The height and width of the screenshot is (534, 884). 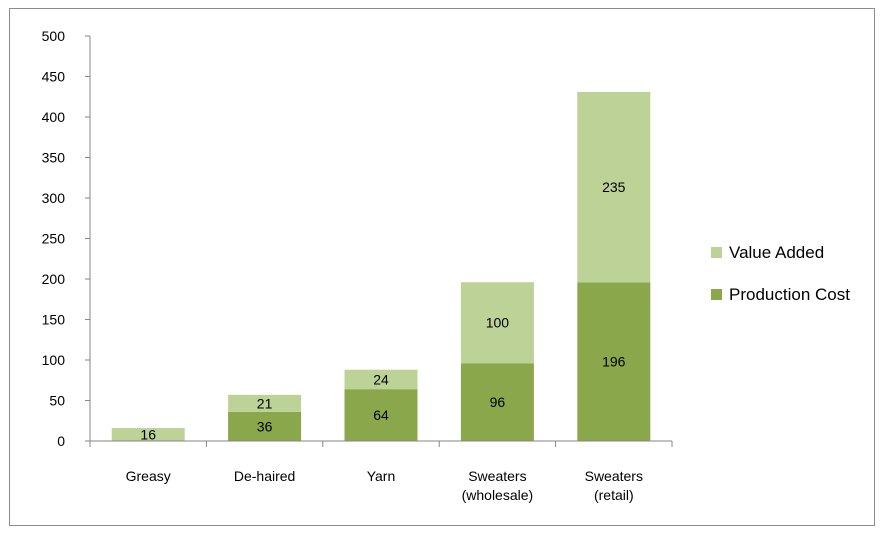 I want to click on y-tick-label: 250, so click(x=54, y=239).